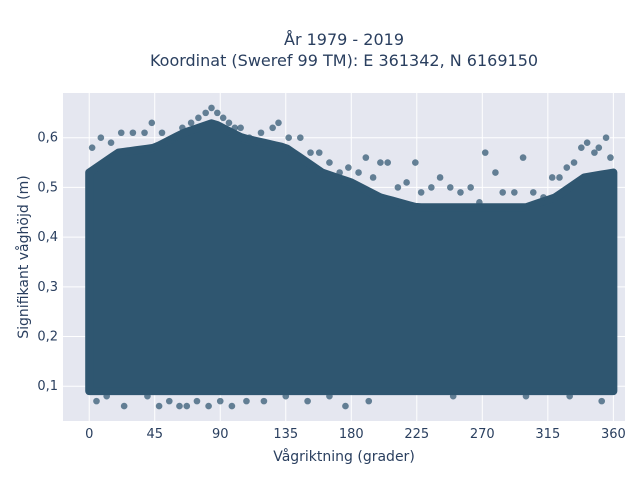 This screenshot has height=480, width=640. Describe the element at coordinates (47, 187) in the screenshot. I see `y-tick-label: 0,5` at that location.